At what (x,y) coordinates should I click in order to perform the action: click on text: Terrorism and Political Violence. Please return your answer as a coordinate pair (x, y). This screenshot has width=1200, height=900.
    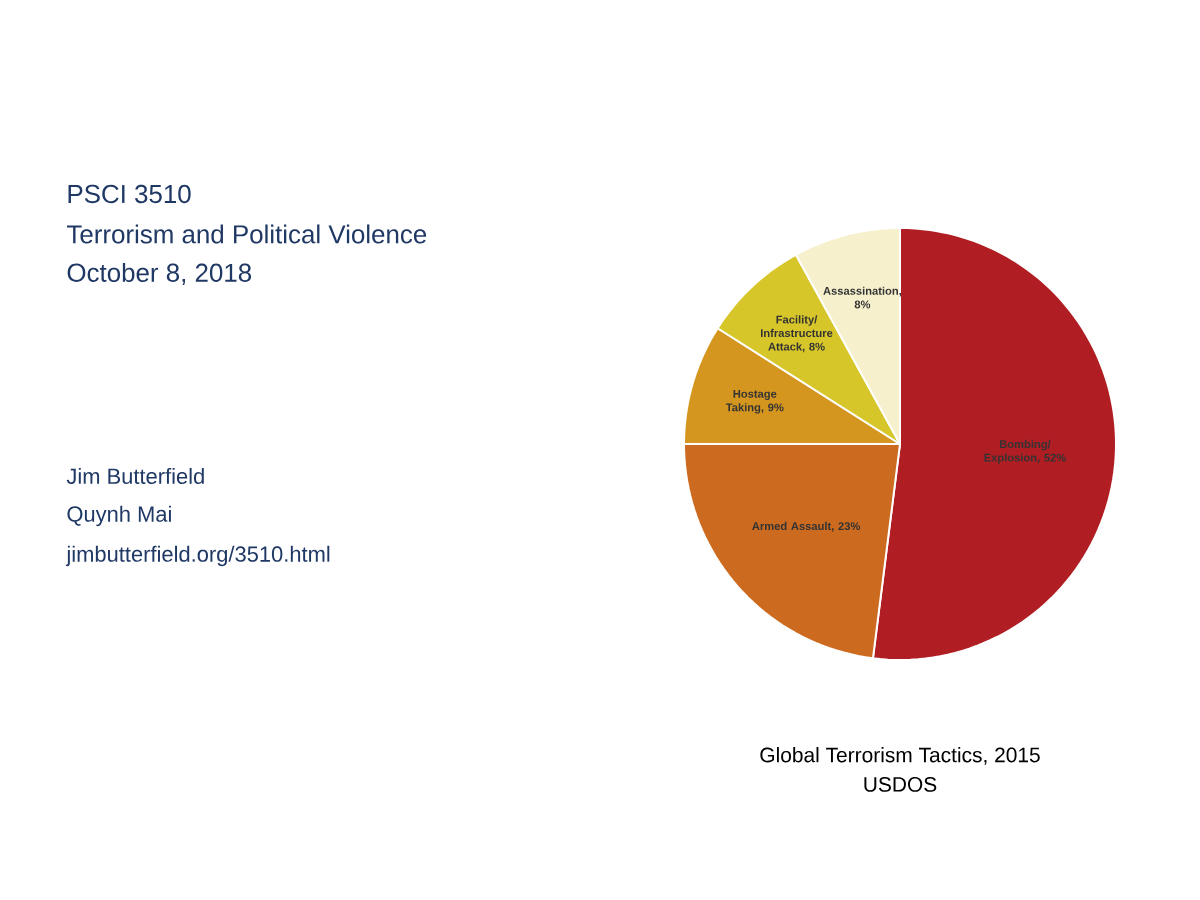
    Looking at the image, I should click on (247, 234).